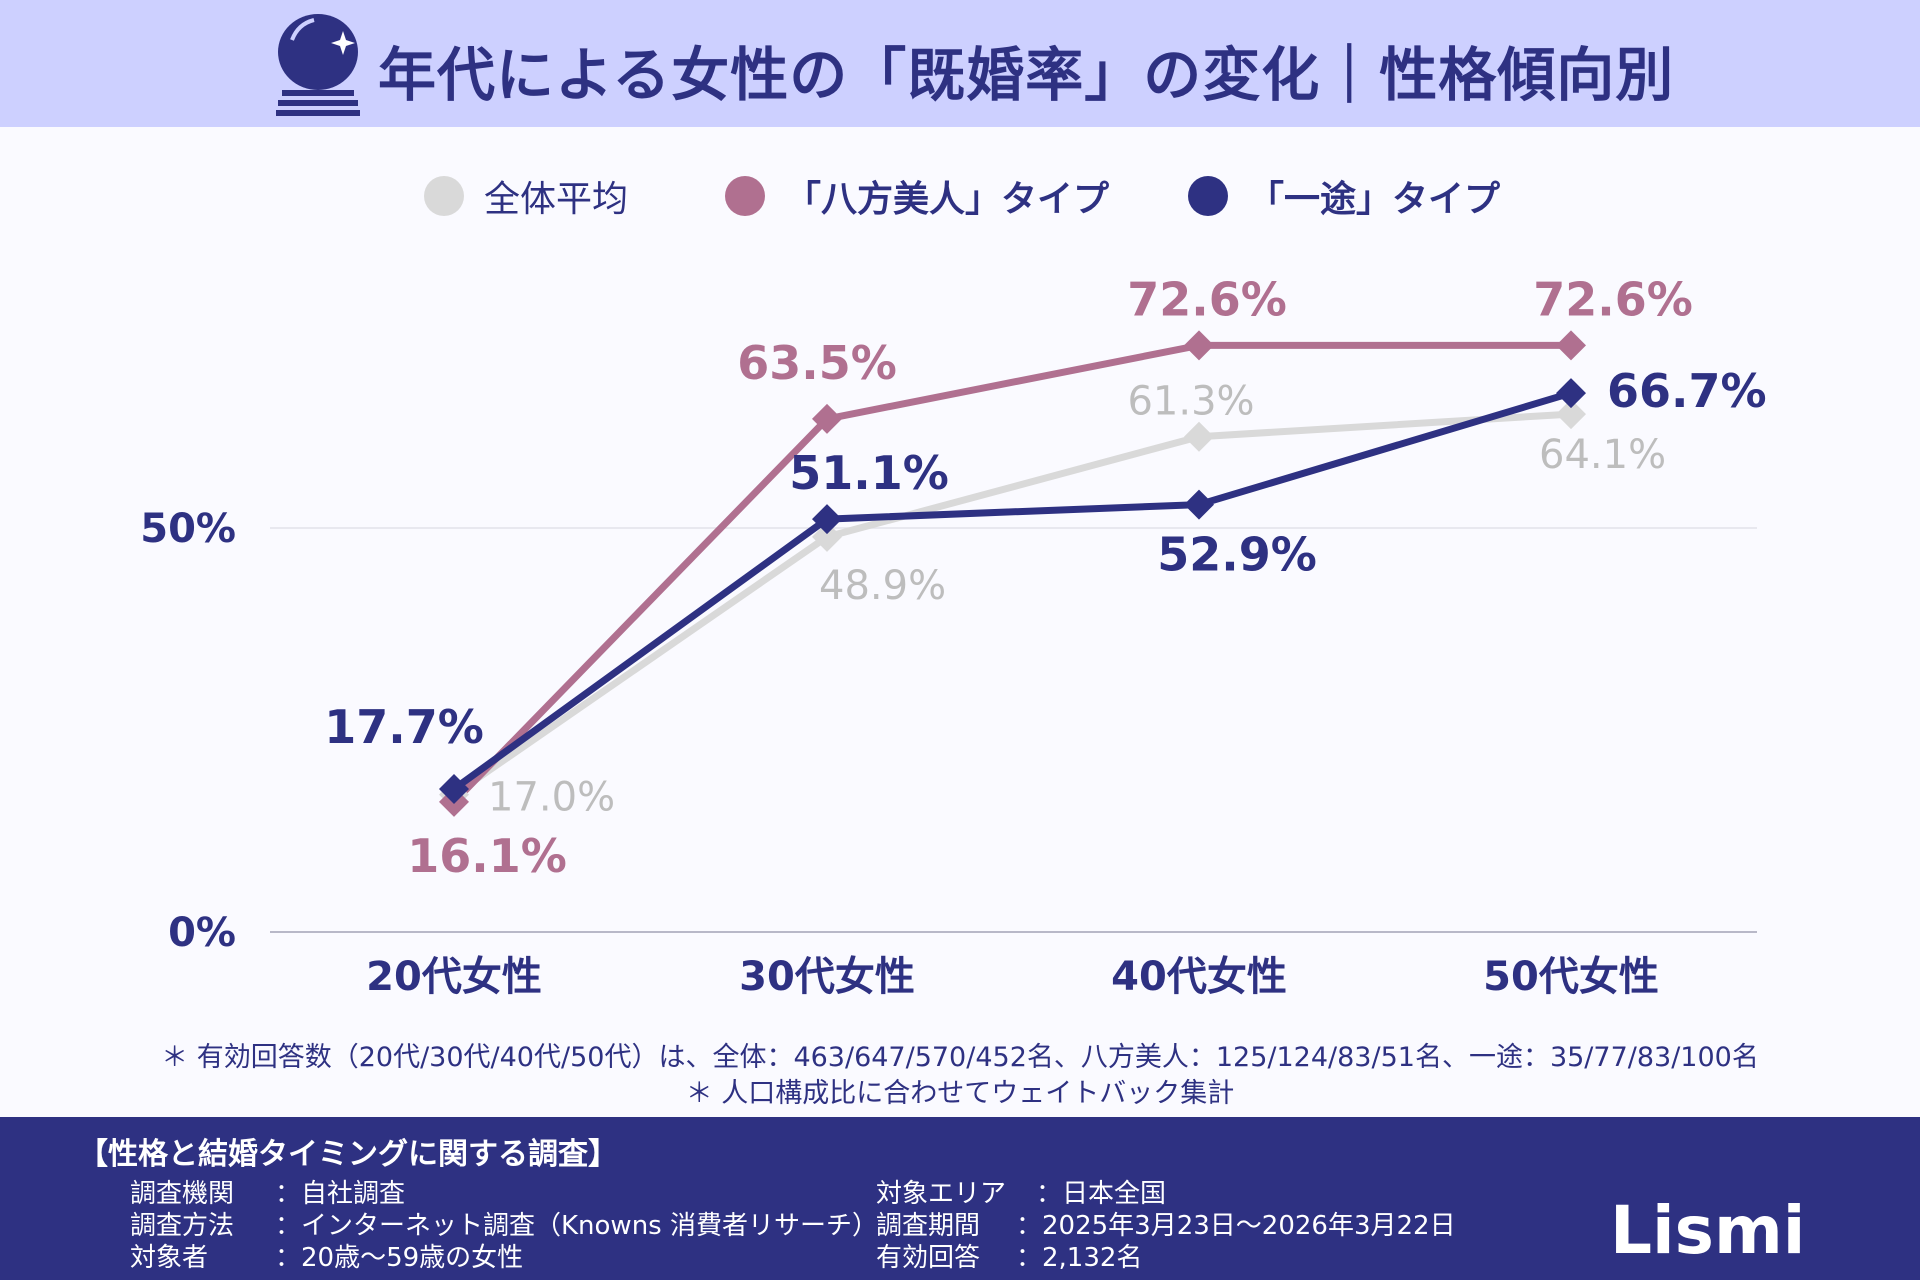  I want to click on row-label: 調査方法, so click(182, 1226).